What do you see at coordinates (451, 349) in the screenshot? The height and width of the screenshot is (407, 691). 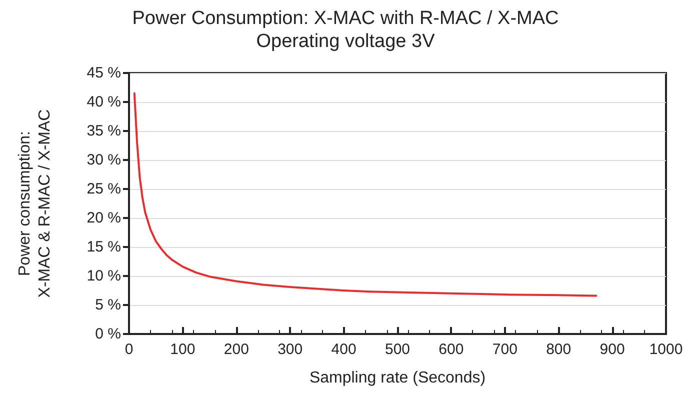 I see `x-tick-label: 600` at bounding box center [451, 349].